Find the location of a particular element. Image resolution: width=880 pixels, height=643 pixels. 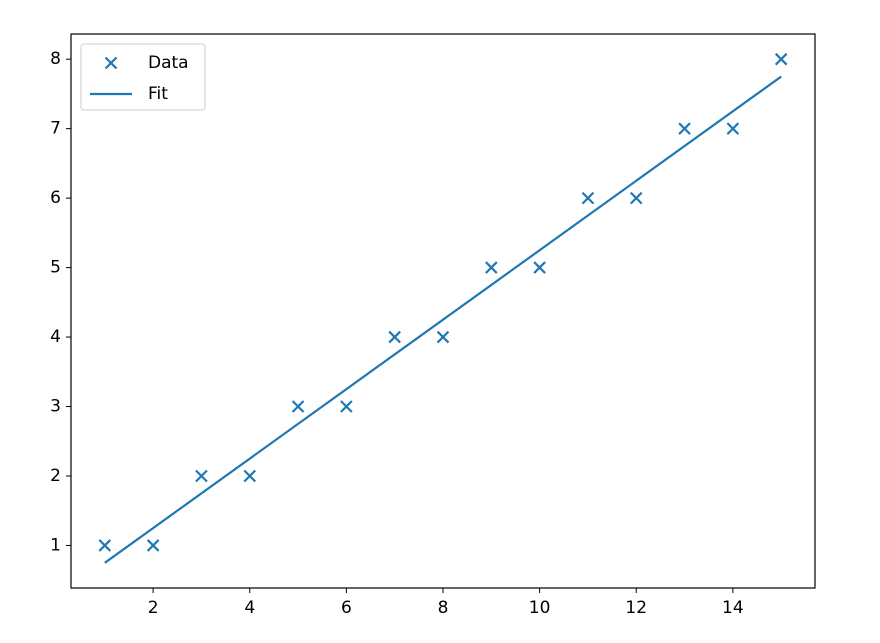

legend-marker is located at coordinates (111, 63).